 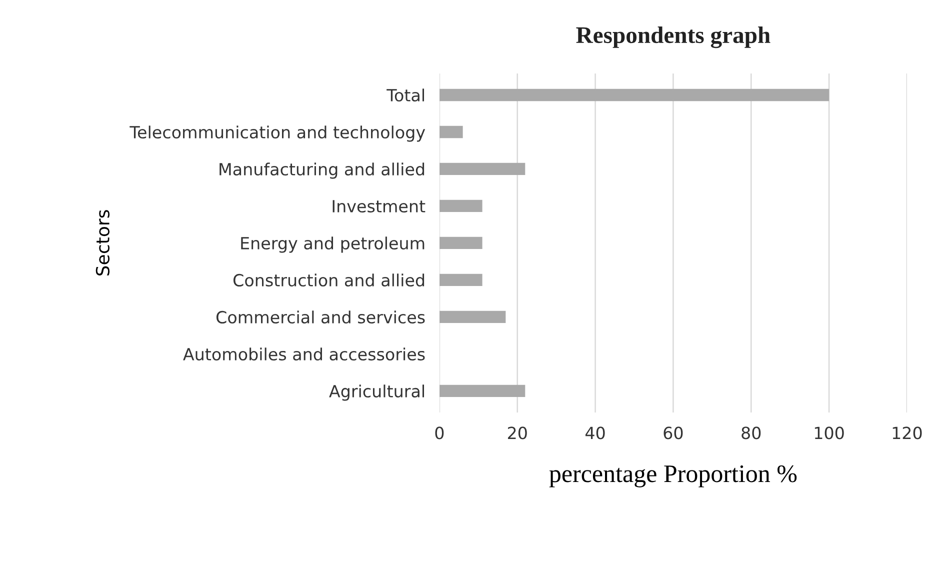 I want to click on y-tick-label: Total, so click(x=405, y=95).